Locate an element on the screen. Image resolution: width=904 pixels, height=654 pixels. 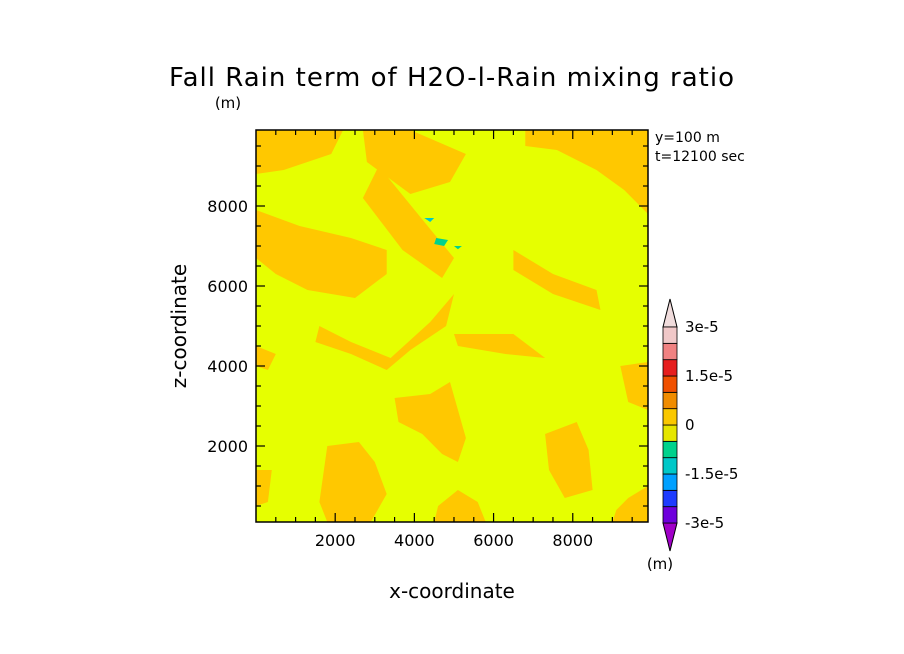
x-tick-label: 6000 is located at coordinates (493, 540).